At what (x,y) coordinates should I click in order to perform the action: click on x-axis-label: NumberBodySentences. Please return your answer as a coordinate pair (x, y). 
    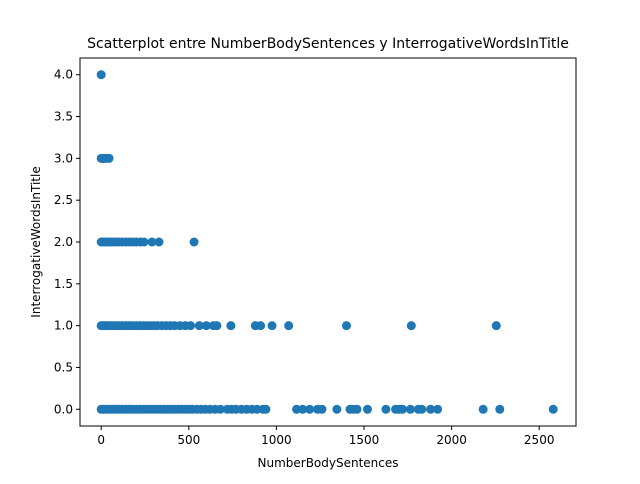
    Looking at the image, I should click on (327, 463).